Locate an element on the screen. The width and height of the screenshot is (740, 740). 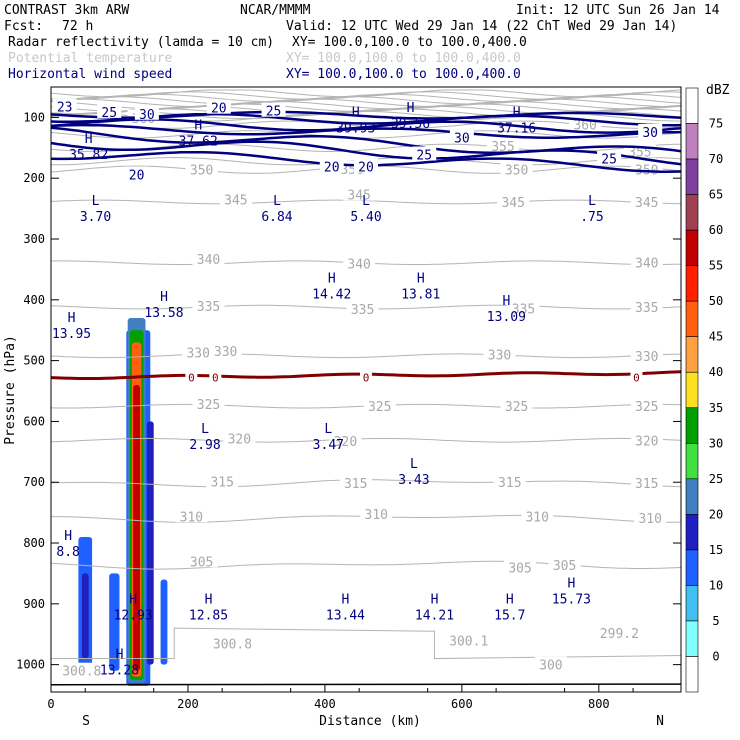
y-tick-label: 600 is located at coordinates (34, 421).